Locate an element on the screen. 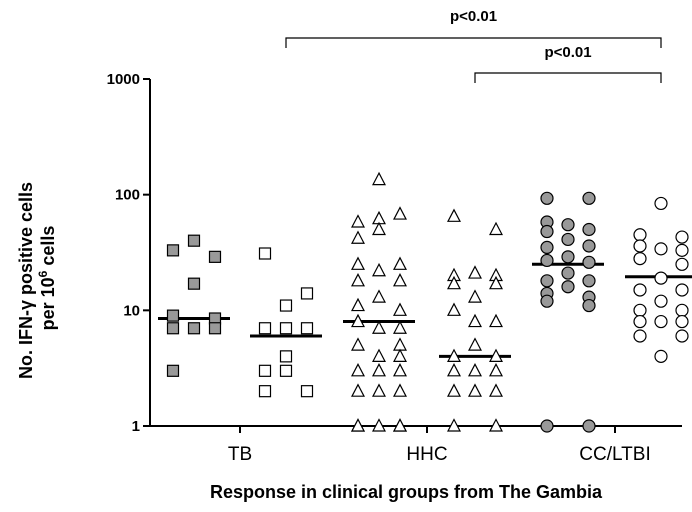 The height and width of the screenshot is (512, 692). significance-bracket is located at coordinates (568, 77).